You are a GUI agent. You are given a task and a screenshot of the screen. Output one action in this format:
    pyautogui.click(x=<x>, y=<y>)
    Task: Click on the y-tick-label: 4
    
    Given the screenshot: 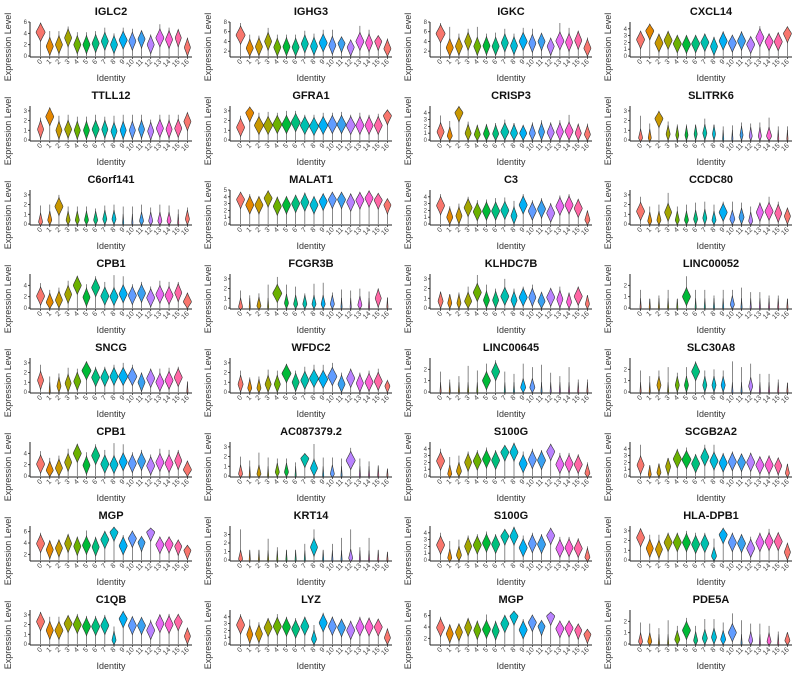 What is the action you would take?
    pyautogui.click(x=426, y=450)
    